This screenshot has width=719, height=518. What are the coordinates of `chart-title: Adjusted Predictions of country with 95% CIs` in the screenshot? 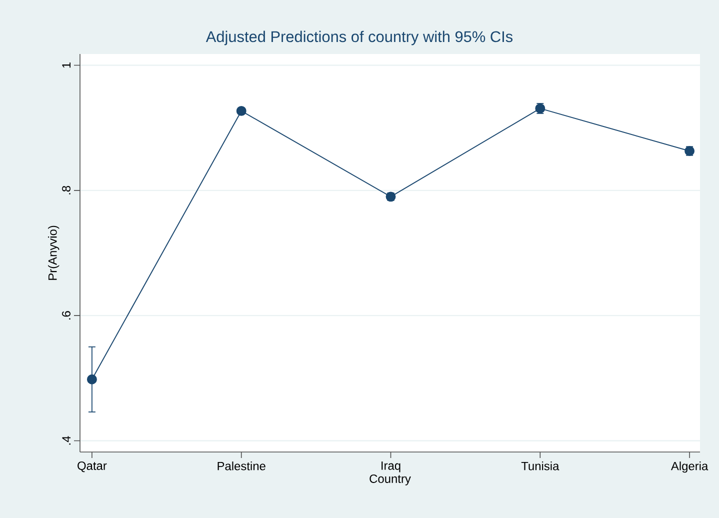 It's located at (359, 38).